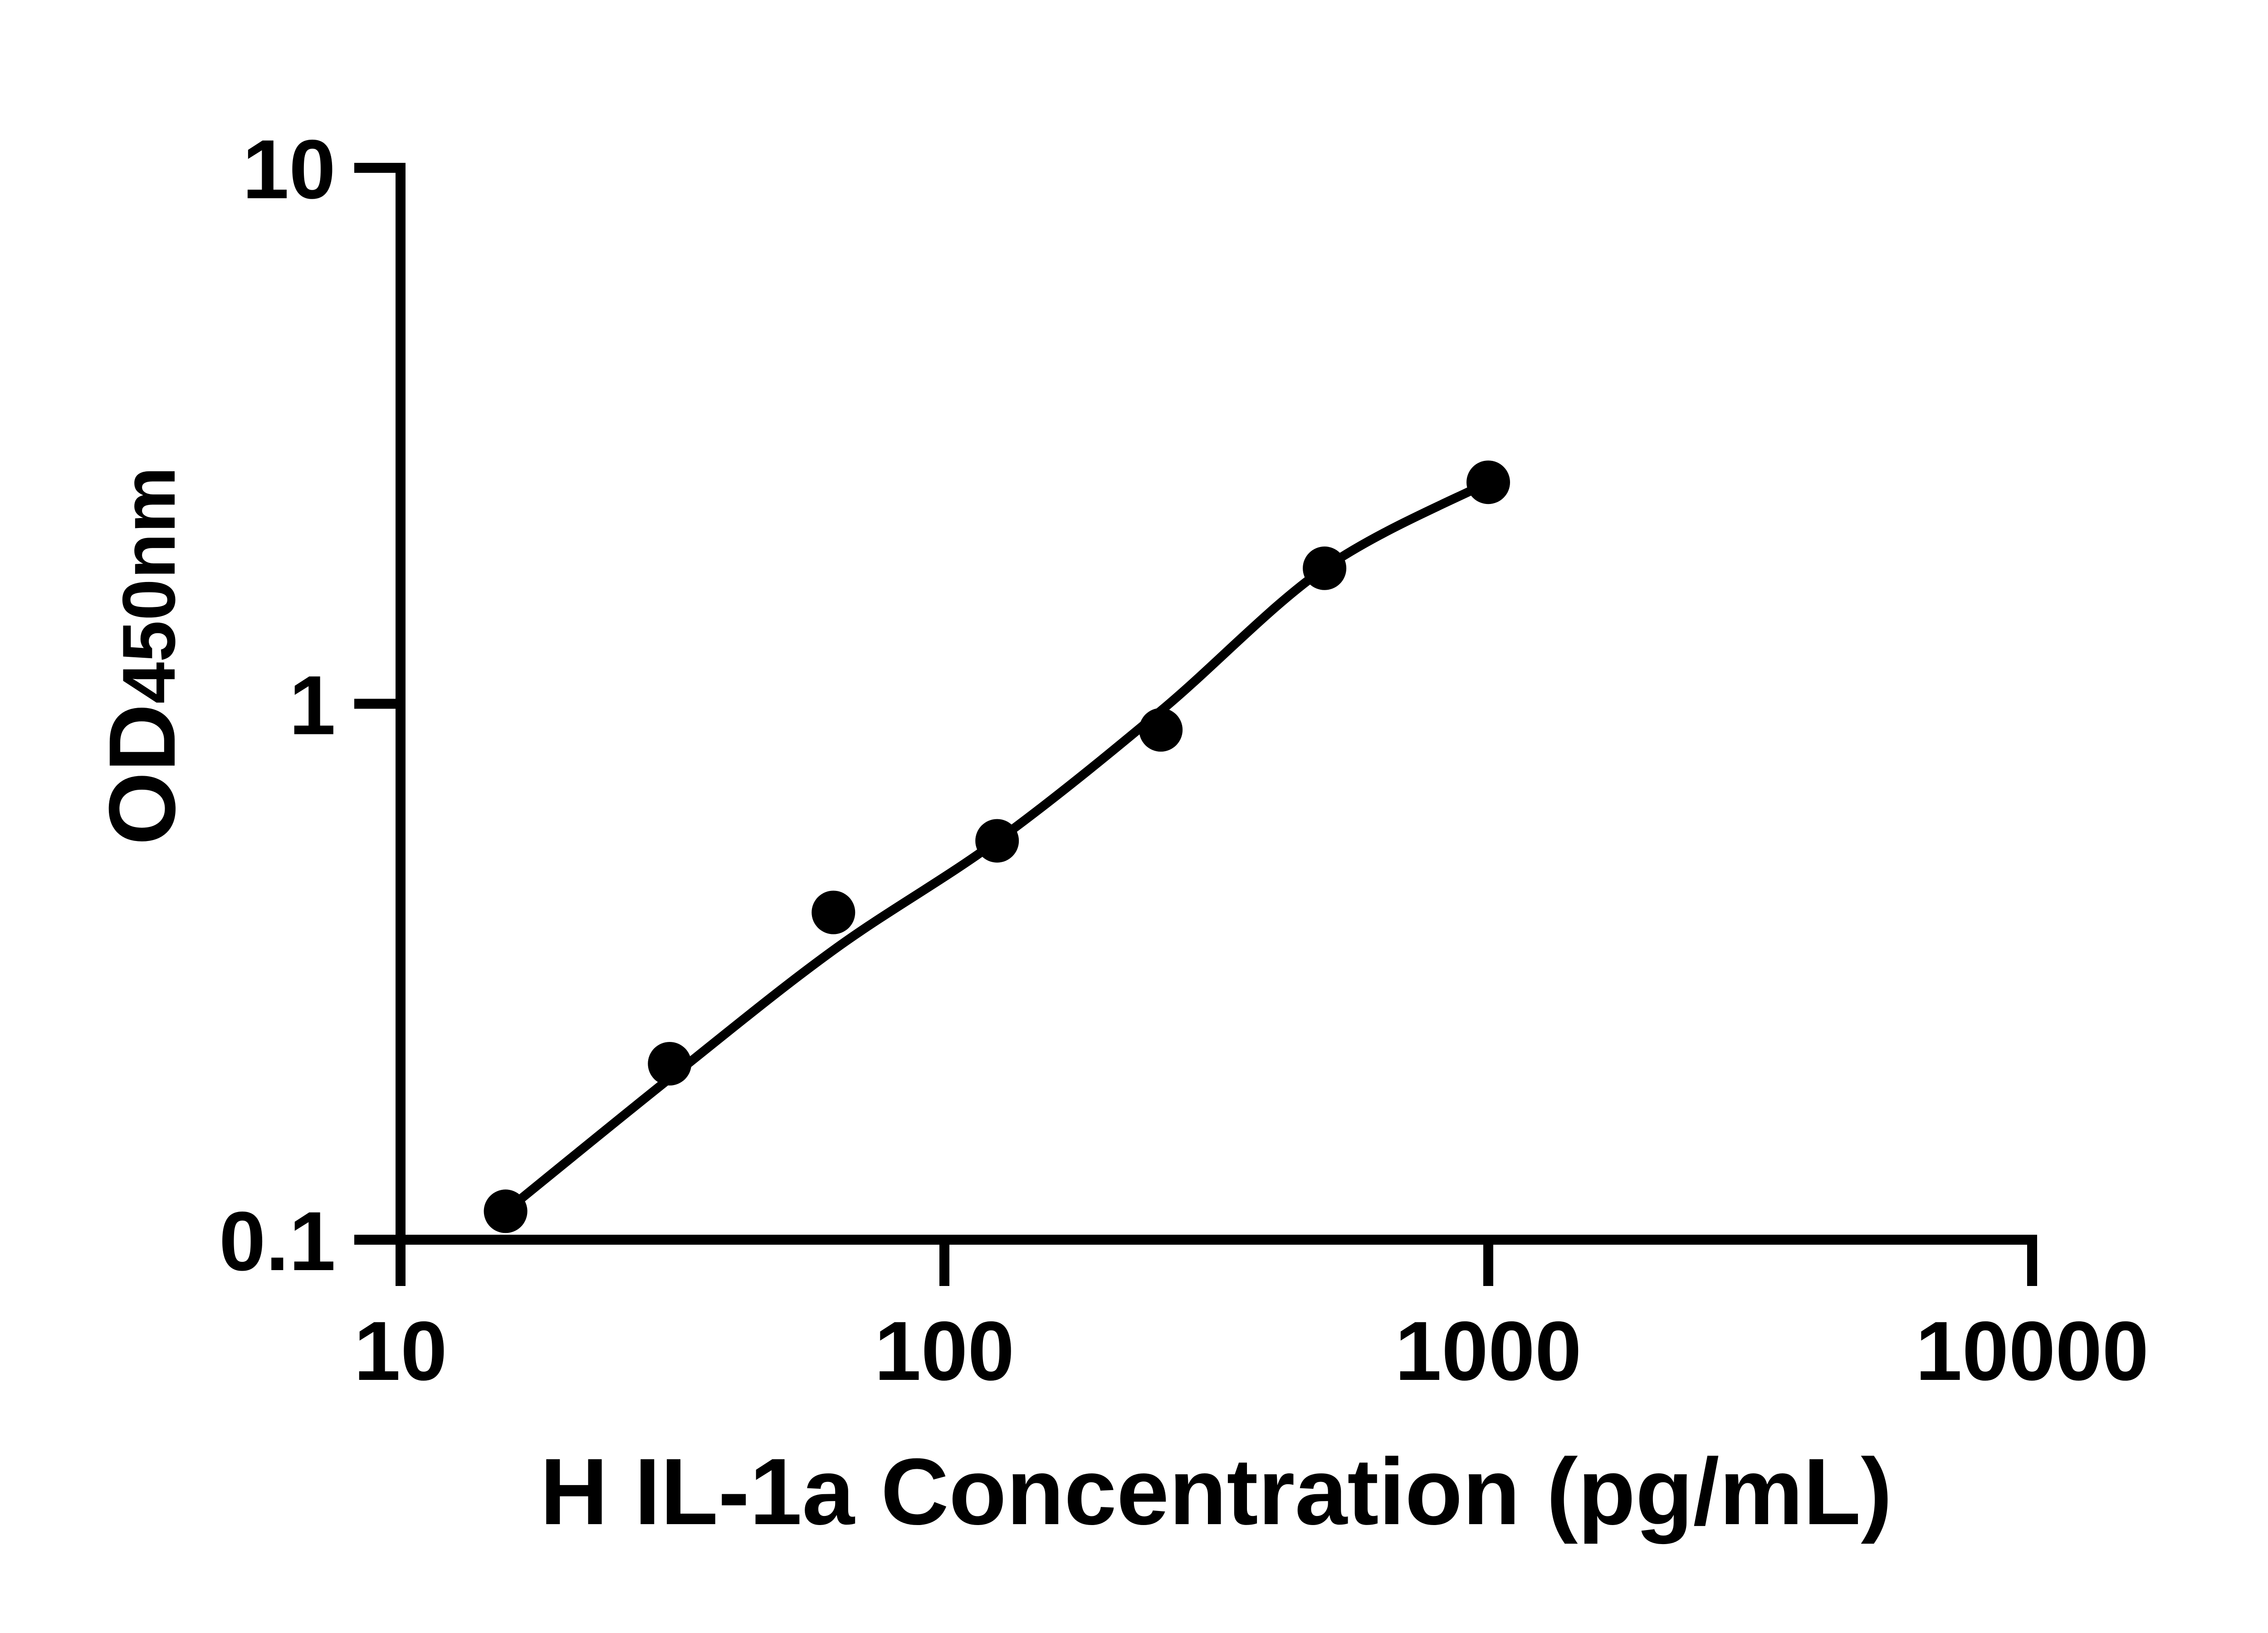  I want to click on y-axis-title: OD450nm, so click(143, 656).